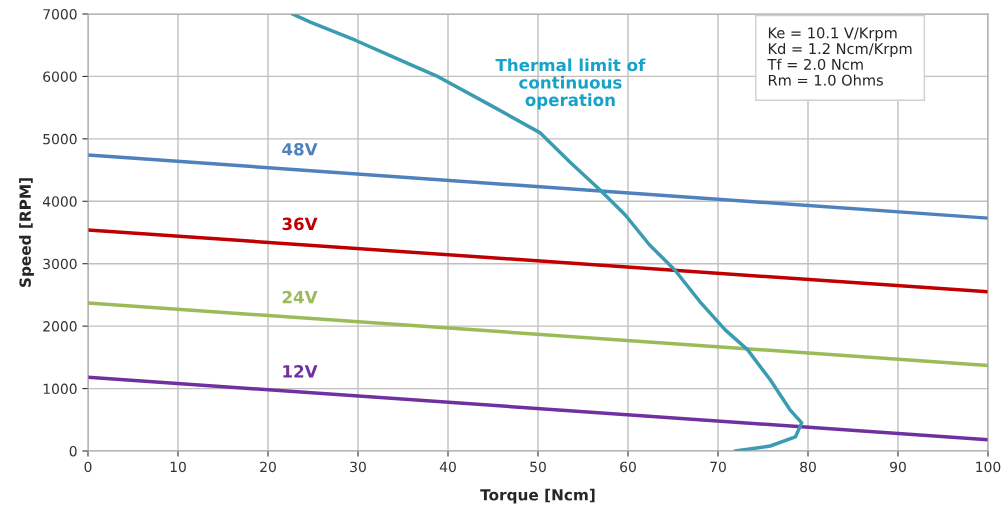  I want to click on x-tick-label: 70, so click(718, 467).